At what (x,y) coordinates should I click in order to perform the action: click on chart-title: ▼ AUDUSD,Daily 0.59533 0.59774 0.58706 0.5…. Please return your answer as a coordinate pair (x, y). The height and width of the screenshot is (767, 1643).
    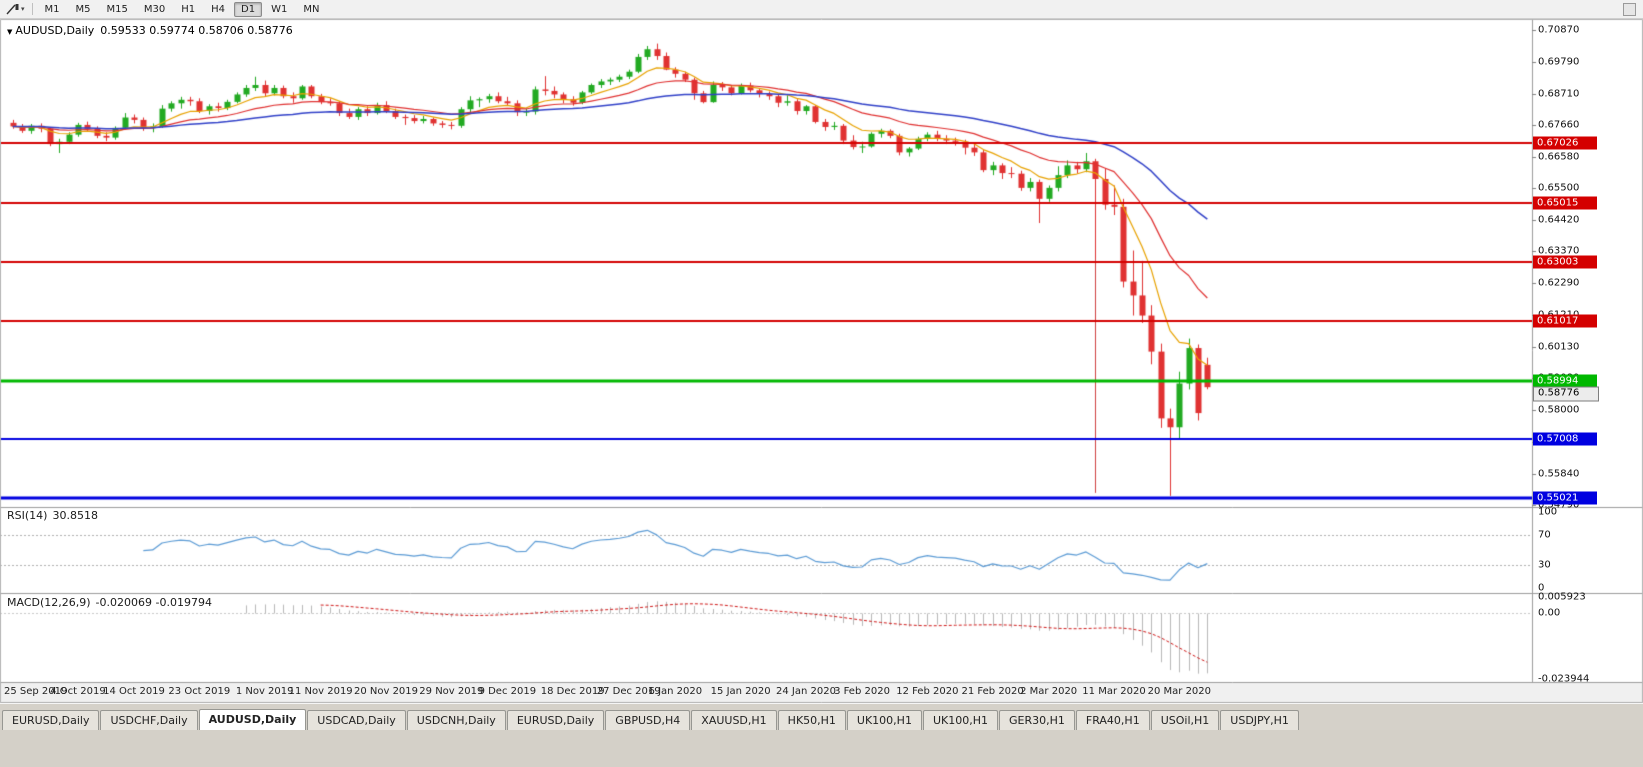
    Looking at the image, I should click on (150, 30).